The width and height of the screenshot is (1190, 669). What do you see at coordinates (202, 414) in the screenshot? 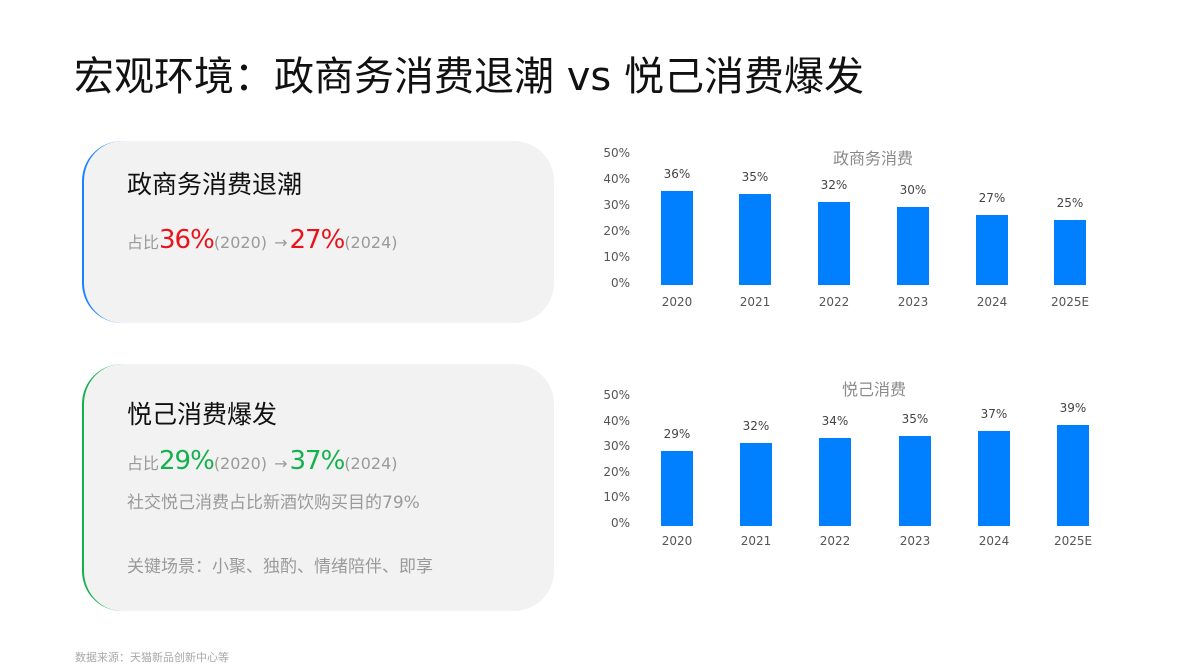
I see `card-title: 悦己消费爆发` at bounding box center [202, 414].